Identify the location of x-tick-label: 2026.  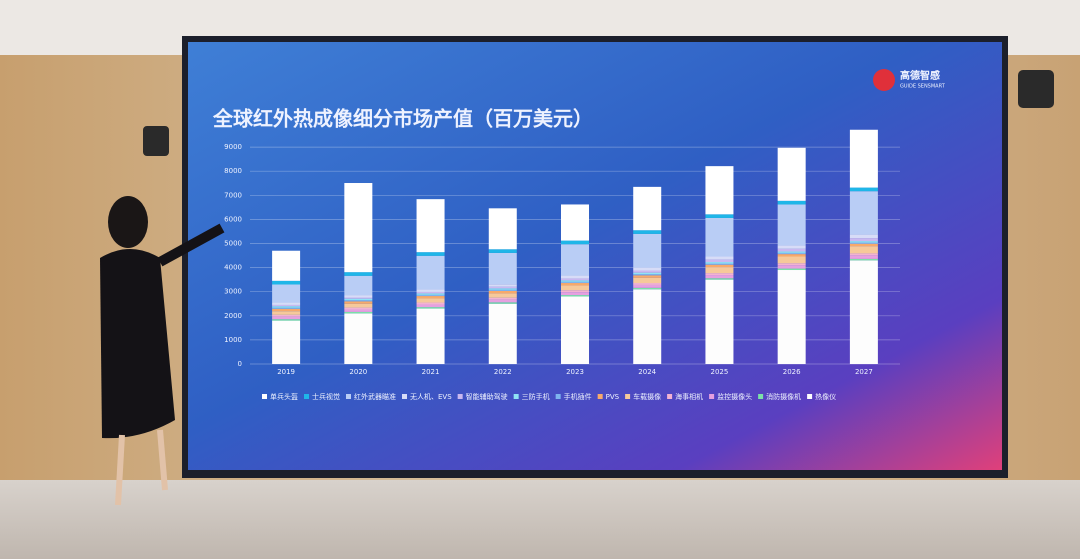
(792, 372).